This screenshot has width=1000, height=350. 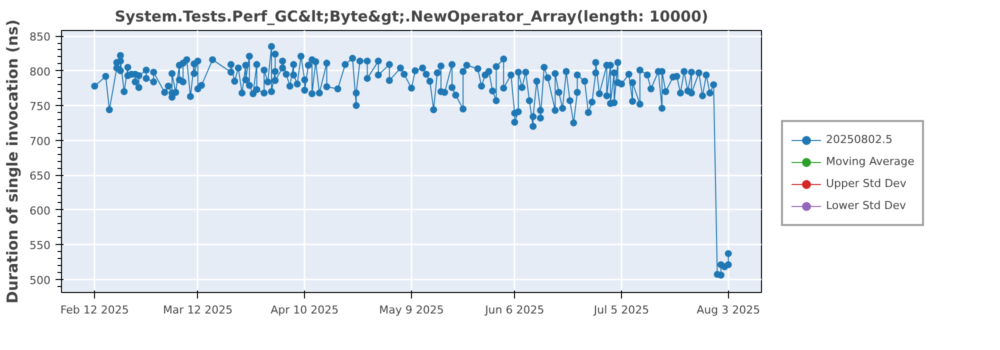 What do you see at coordinates (411, 17) in the screenshot?
I see `chart-title: System.Tests.Perf_GC&lt;Byte&gt;.NewOperator_Array(length: 10000)` at bounding box center [411, 17].